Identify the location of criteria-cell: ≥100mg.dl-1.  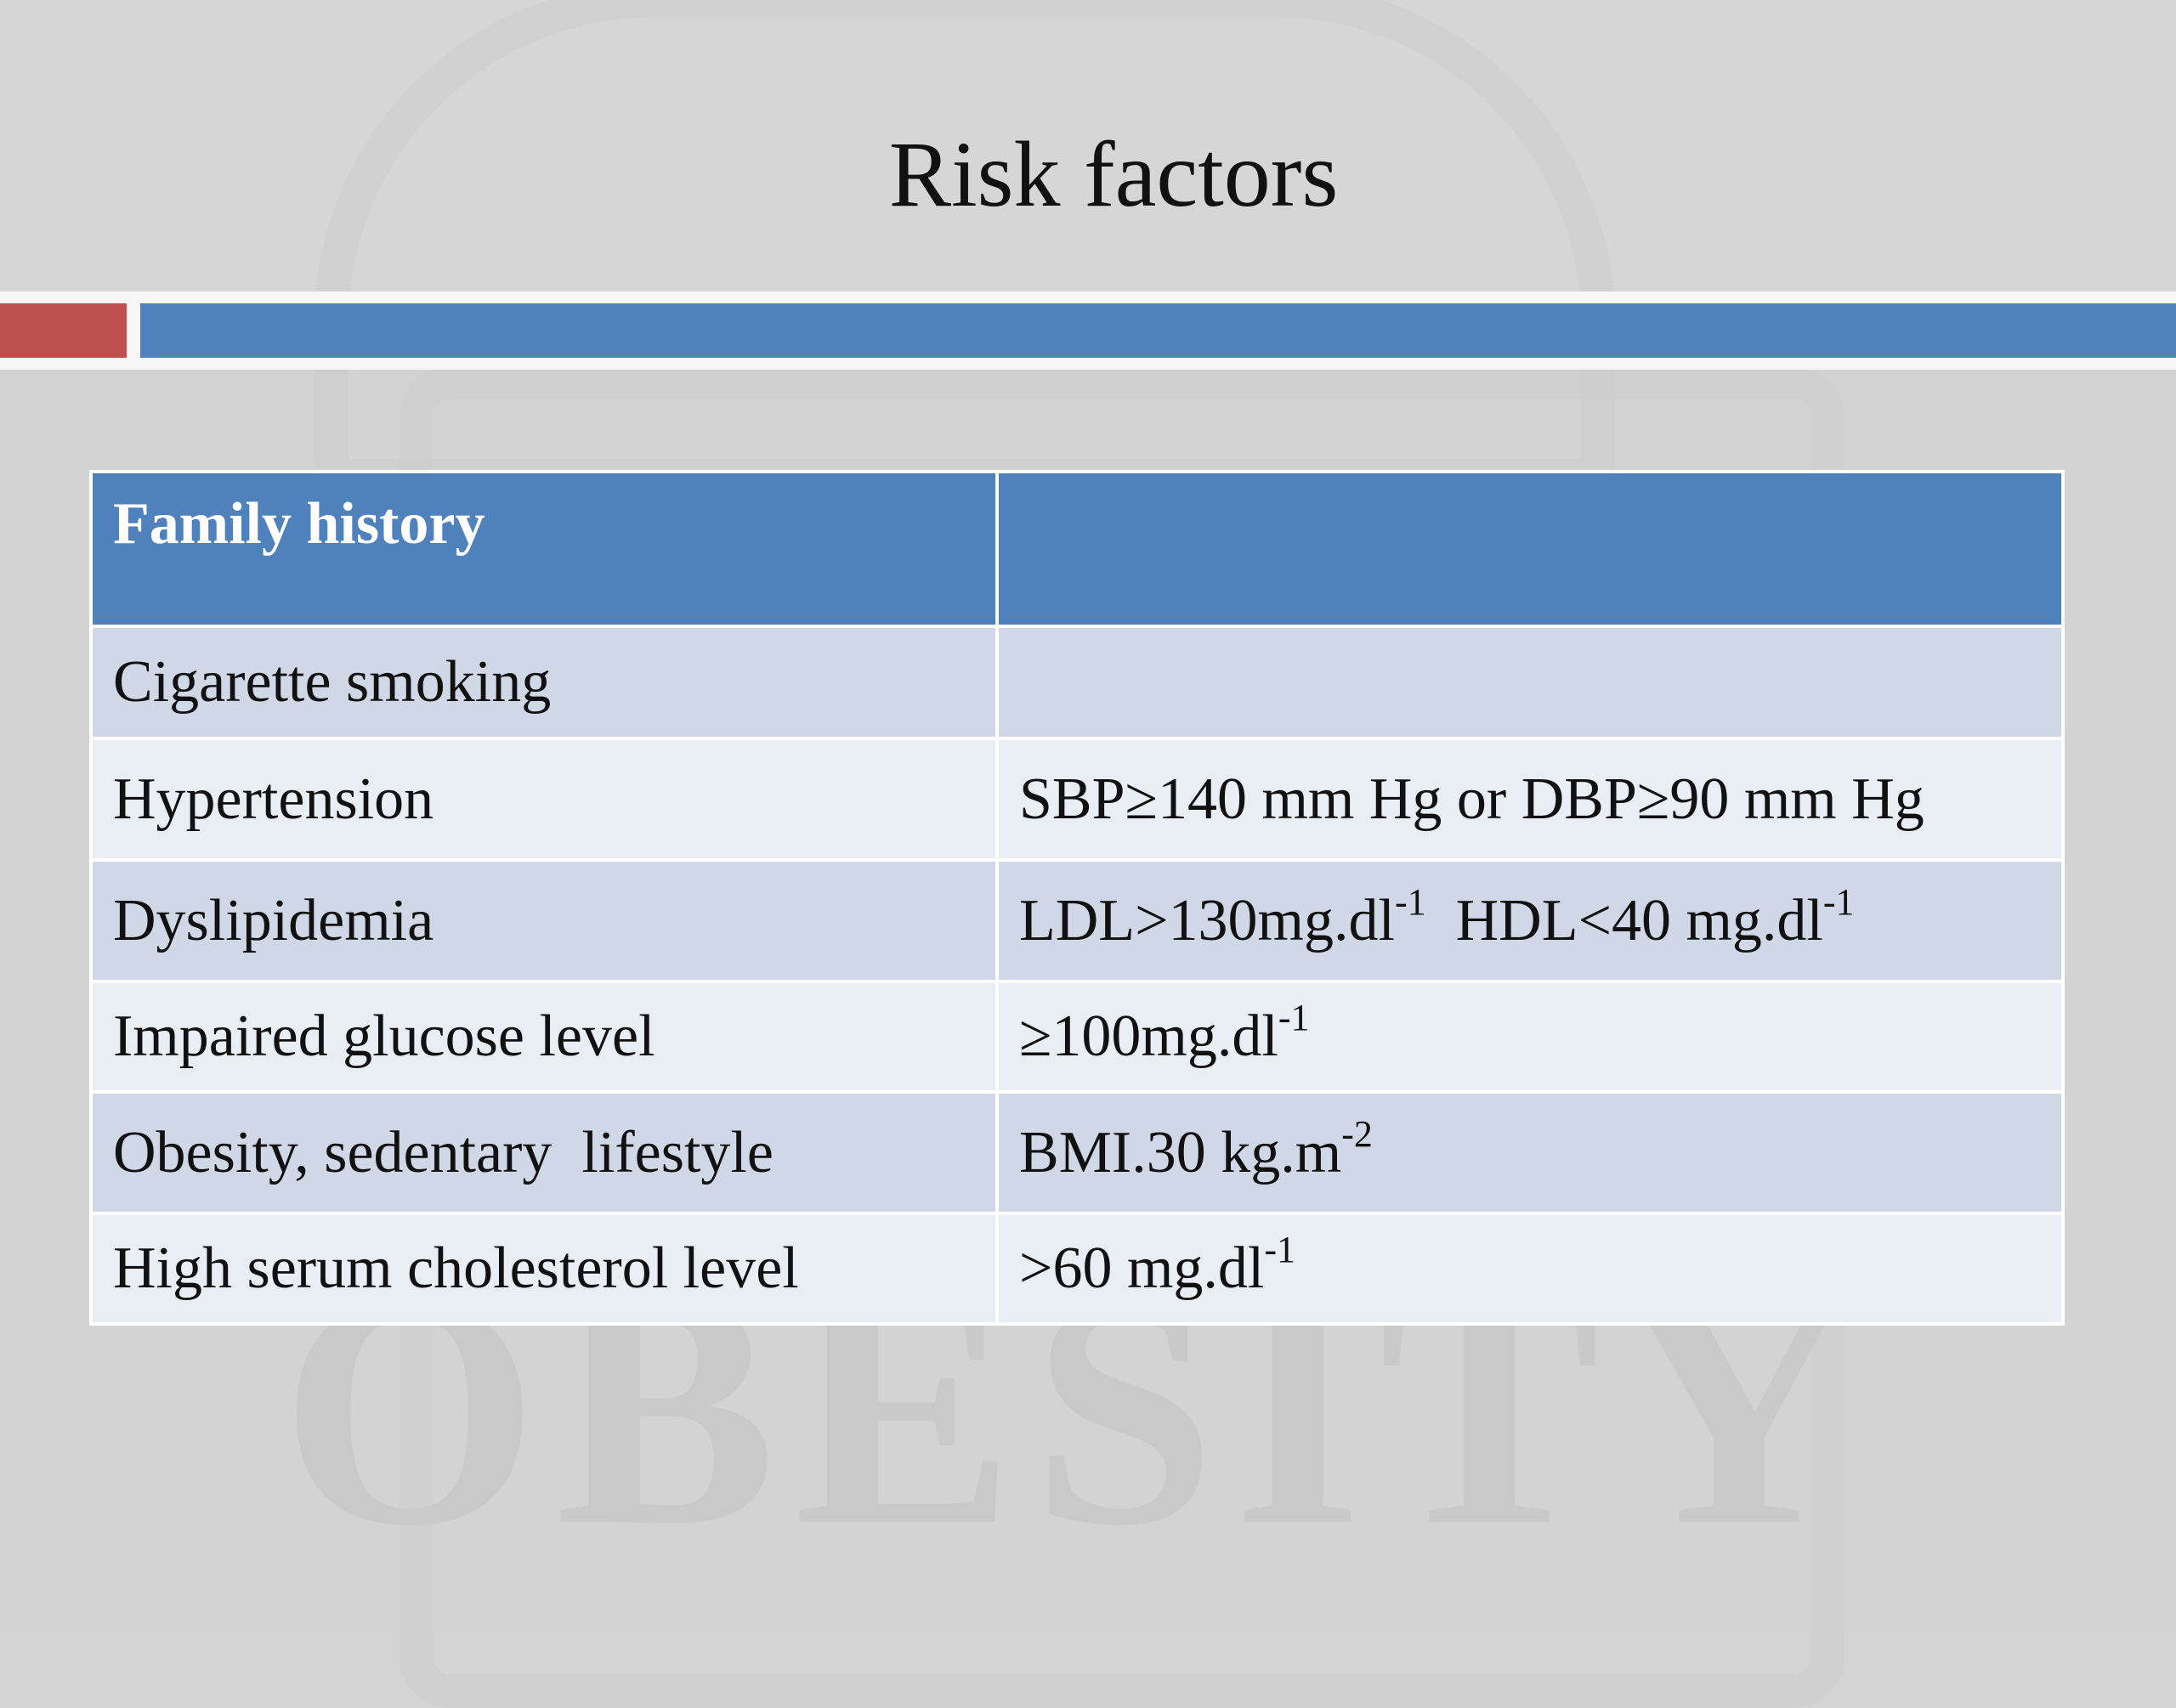
(1530, 1037).